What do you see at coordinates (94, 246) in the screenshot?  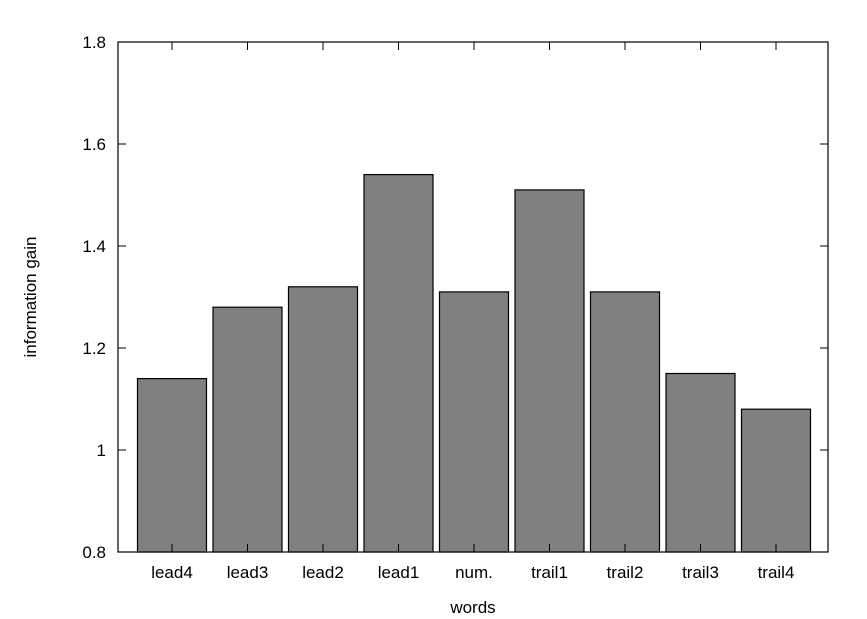 I see `y-tick-label: 1.4` at bounding box center [94, 246].